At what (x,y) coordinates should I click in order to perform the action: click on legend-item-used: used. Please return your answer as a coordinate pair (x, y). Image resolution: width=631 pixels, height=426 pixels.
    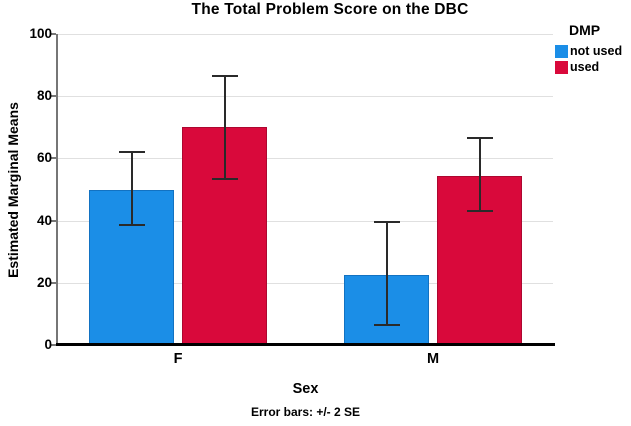
    Looking at the image, I should click on (588, 67).